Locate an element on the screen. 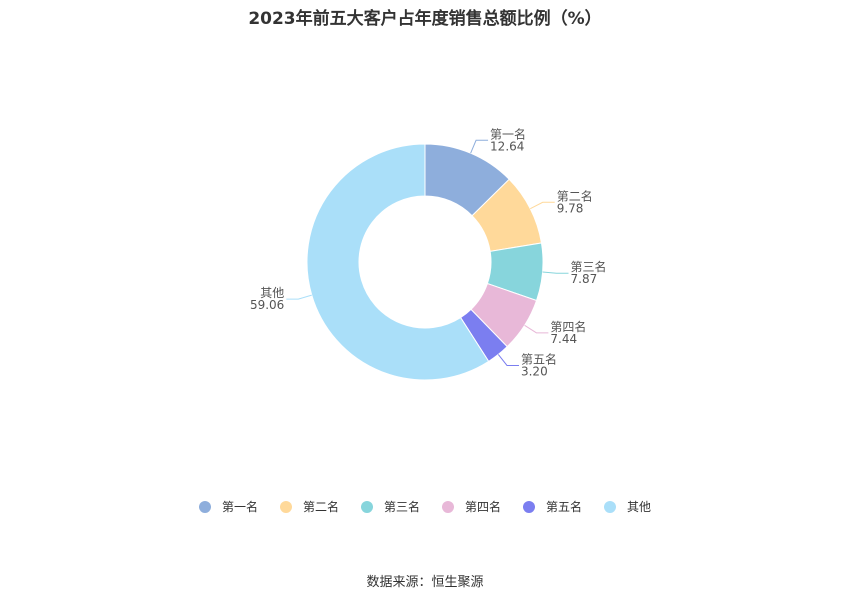 The width and height of the screenshot is (850, 600). legend-item-2: 第二名 is located at coordinates (309, 506).